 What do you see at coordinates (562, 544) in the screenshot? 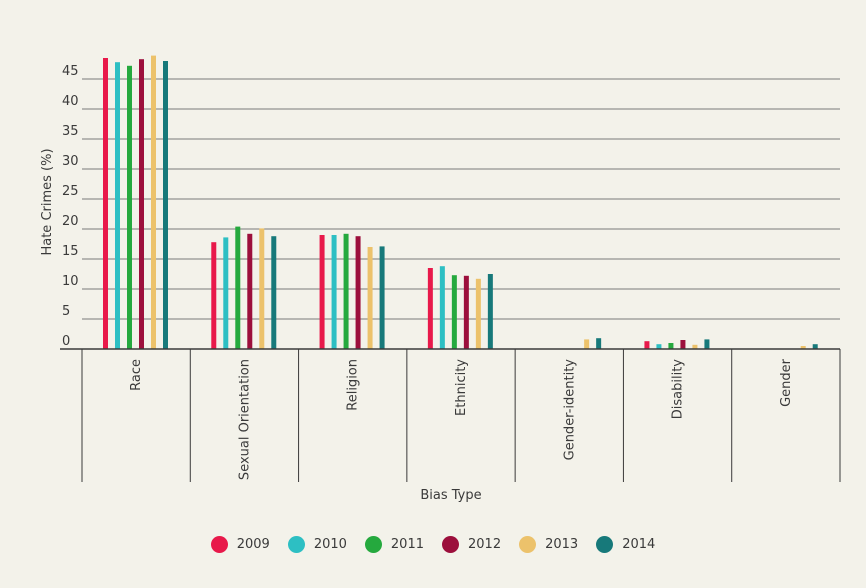
I see `legend-label: 2013` at bounding box center [562, 544].